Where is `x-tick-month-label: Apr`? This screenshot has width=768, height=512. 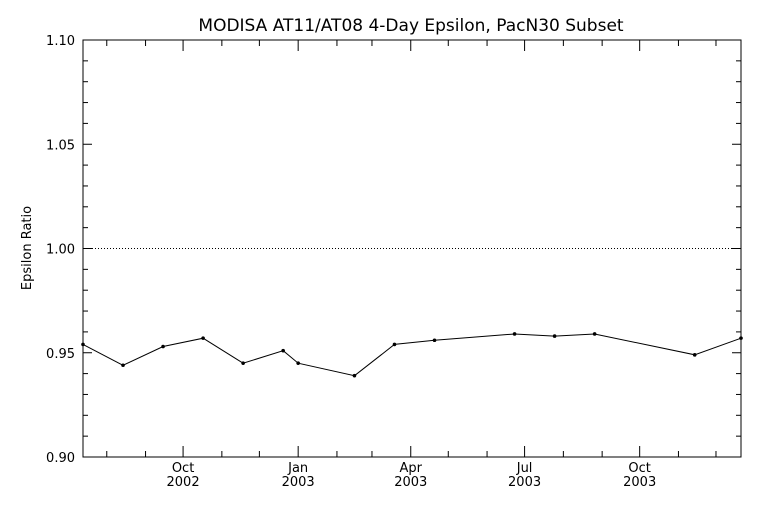
x-tick-month-label: Apr is located at coordinates (410, 468).